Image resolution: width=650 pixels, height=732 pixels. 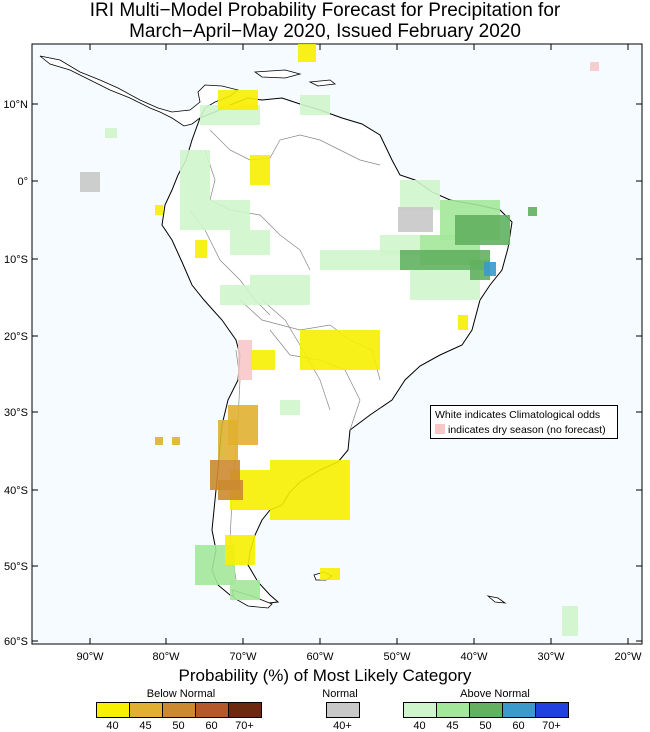 I want to click on lon-label: 50°W, so click(x=397, y=657).